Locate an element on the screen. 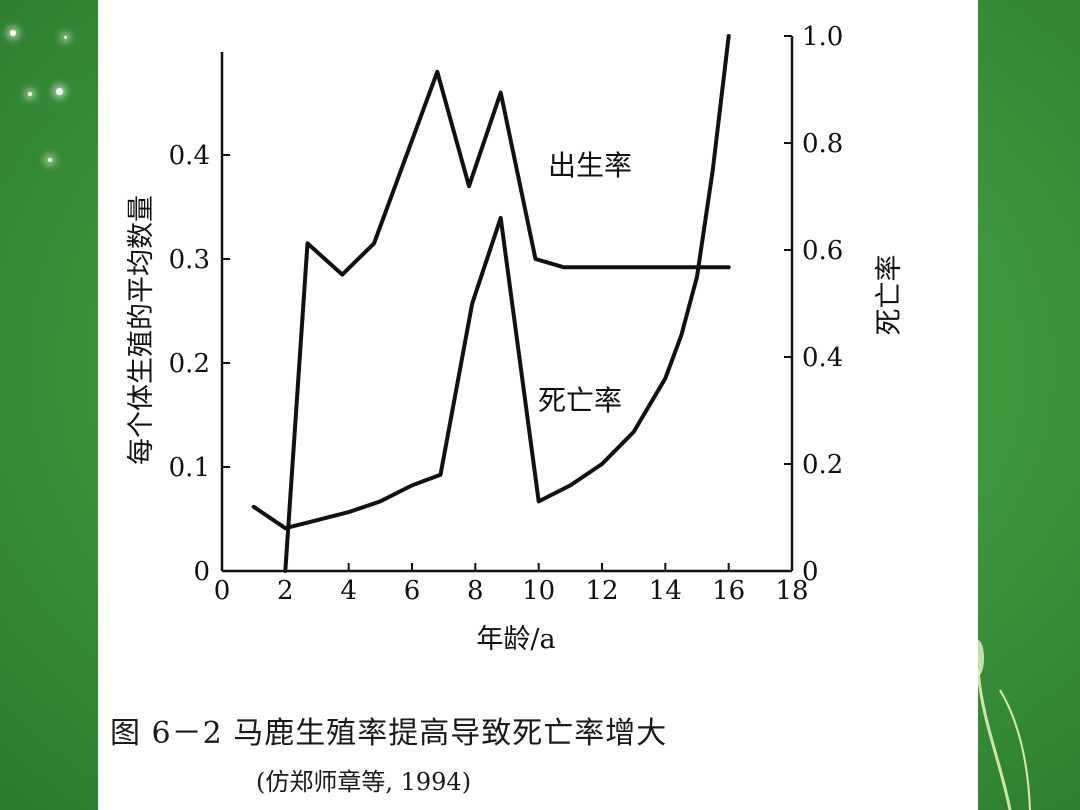  right-y-tick-label: 0.2 is located at coordinates (822, 465).